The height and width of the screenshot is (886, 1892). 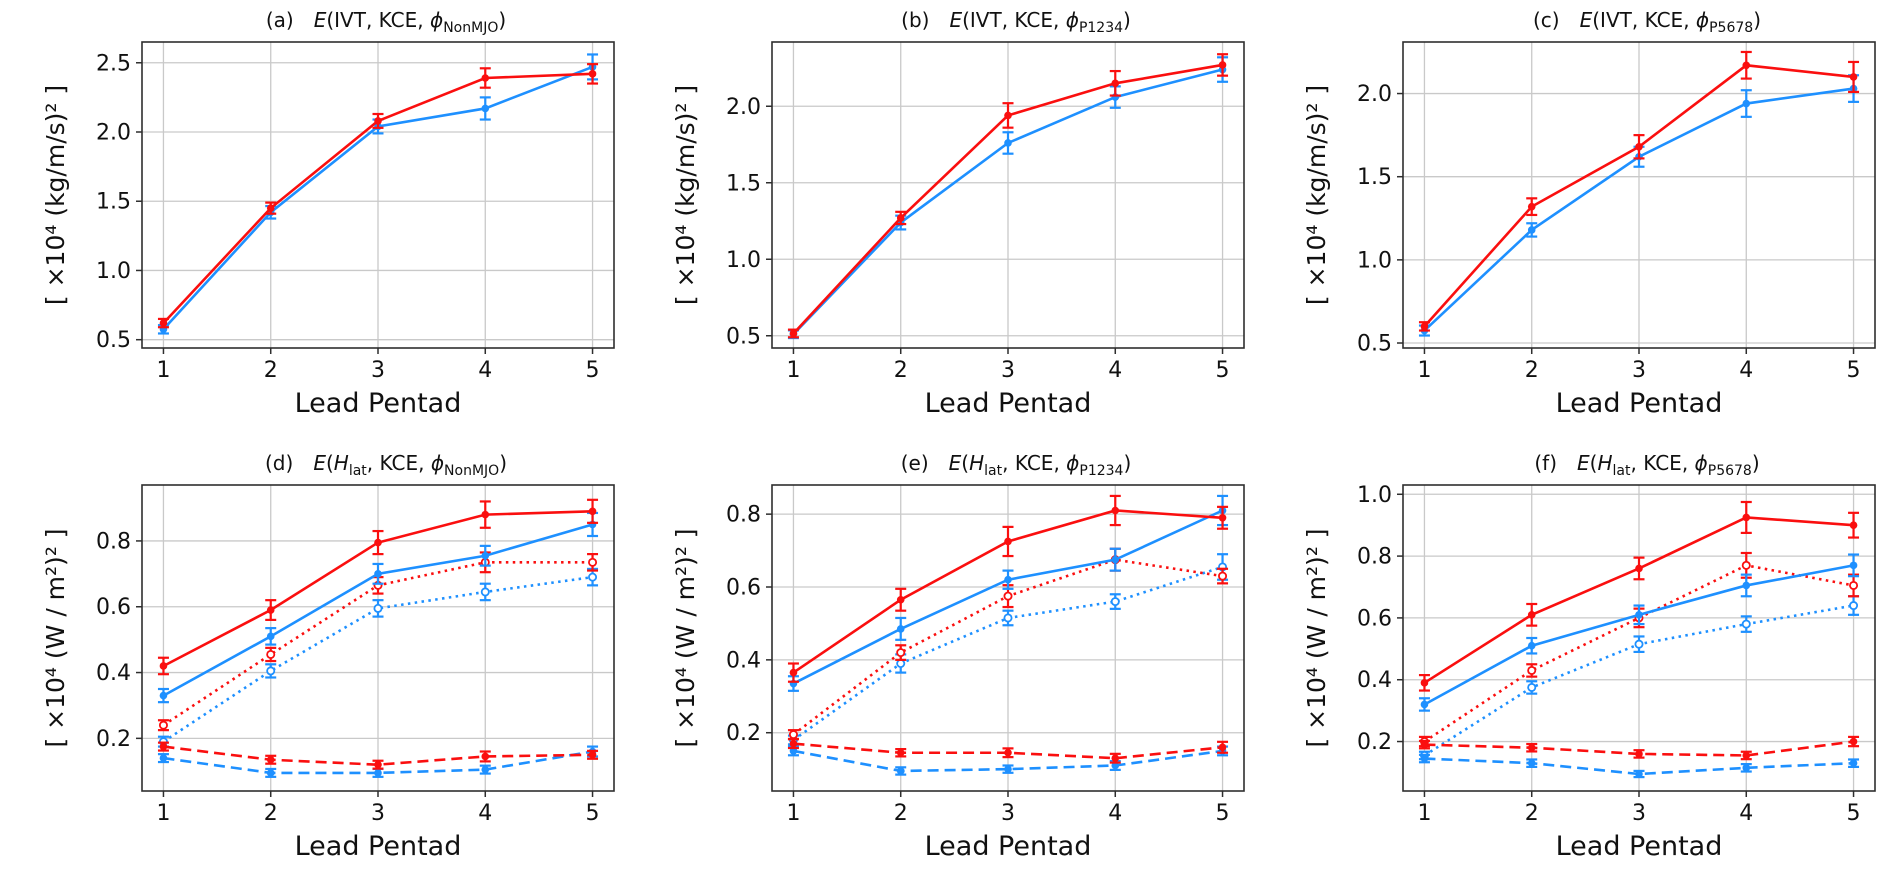 What do you see at coordinates (1746, 813) in the screenshot?
I see `svg-text: 4` at bounding box center [1746, 813].